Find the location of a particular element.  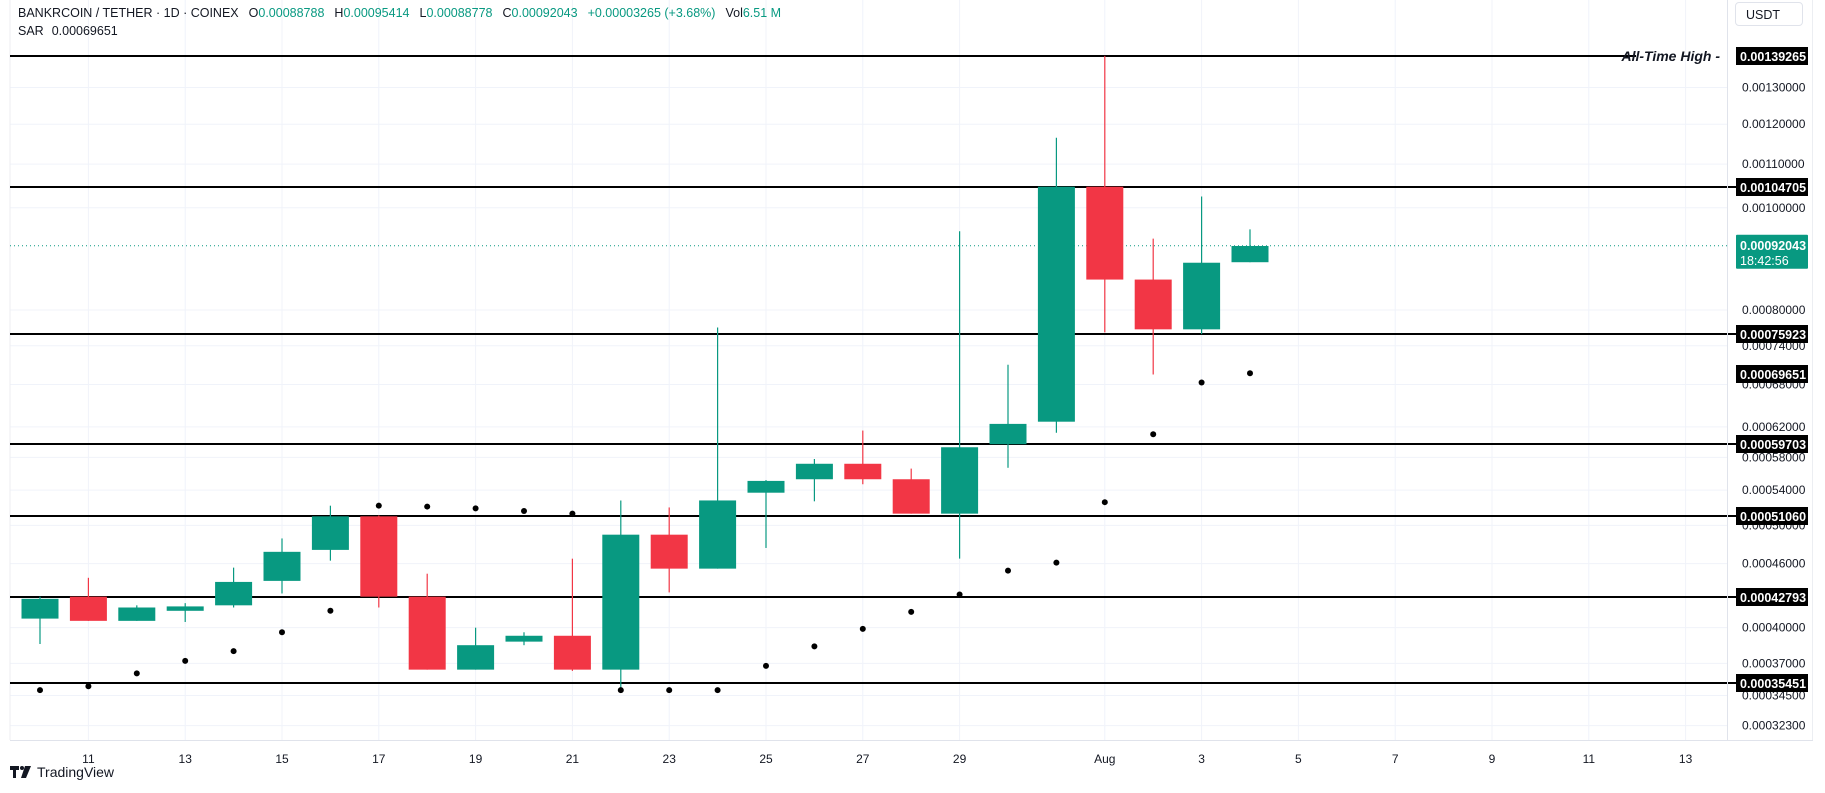

level-price-text: 0.00051060 is located at coordinates (1773, 517).